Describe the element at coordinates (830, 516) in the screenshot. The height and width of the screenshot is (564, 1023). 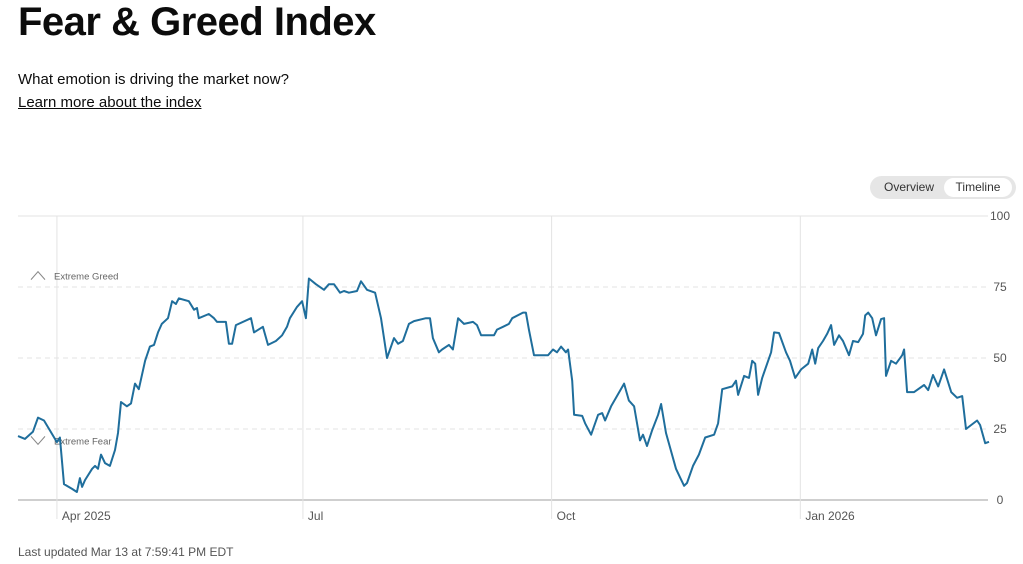
I see `x-tick-label: Jan 2026` at that location.